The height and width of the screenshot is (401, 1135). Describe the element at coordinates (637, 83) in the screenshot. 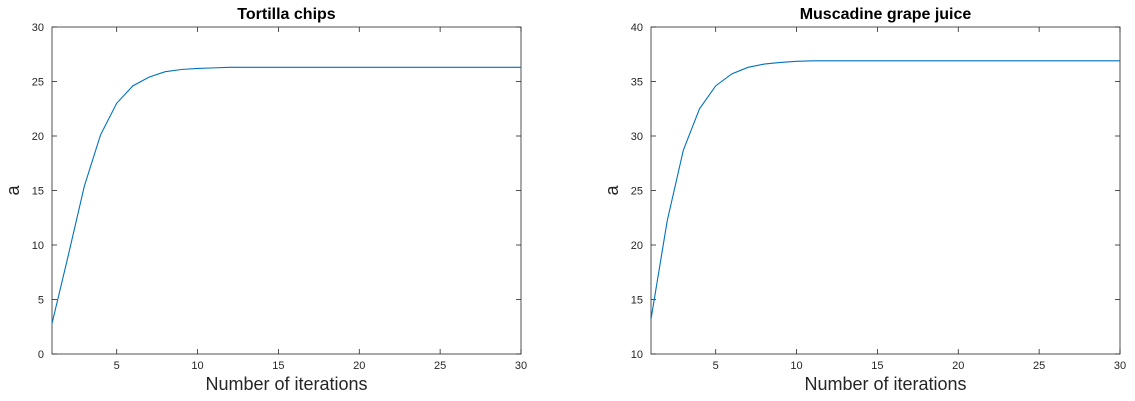

I see `y-tick-label: 35` at that location.